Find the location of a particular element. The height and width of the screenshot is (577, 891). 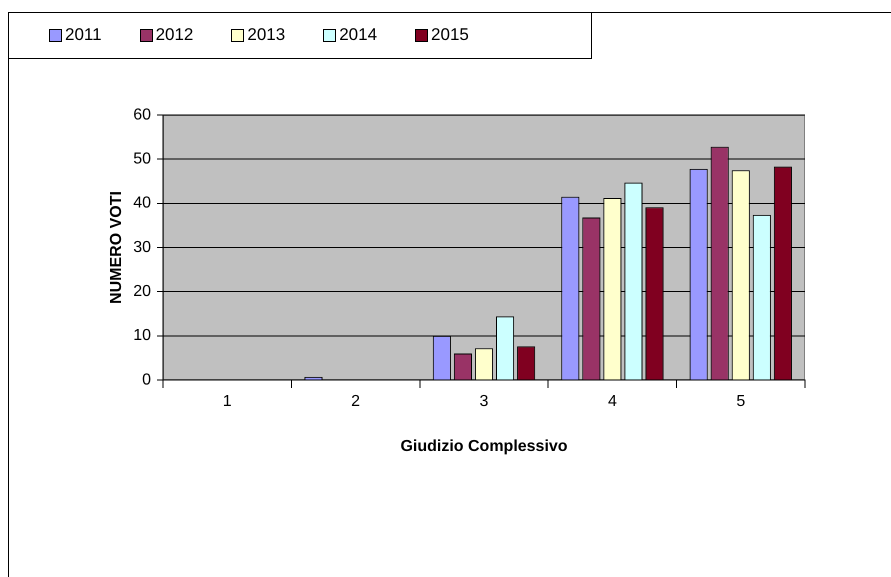

legend-label: 2011 is located at coordinates (83, 35).